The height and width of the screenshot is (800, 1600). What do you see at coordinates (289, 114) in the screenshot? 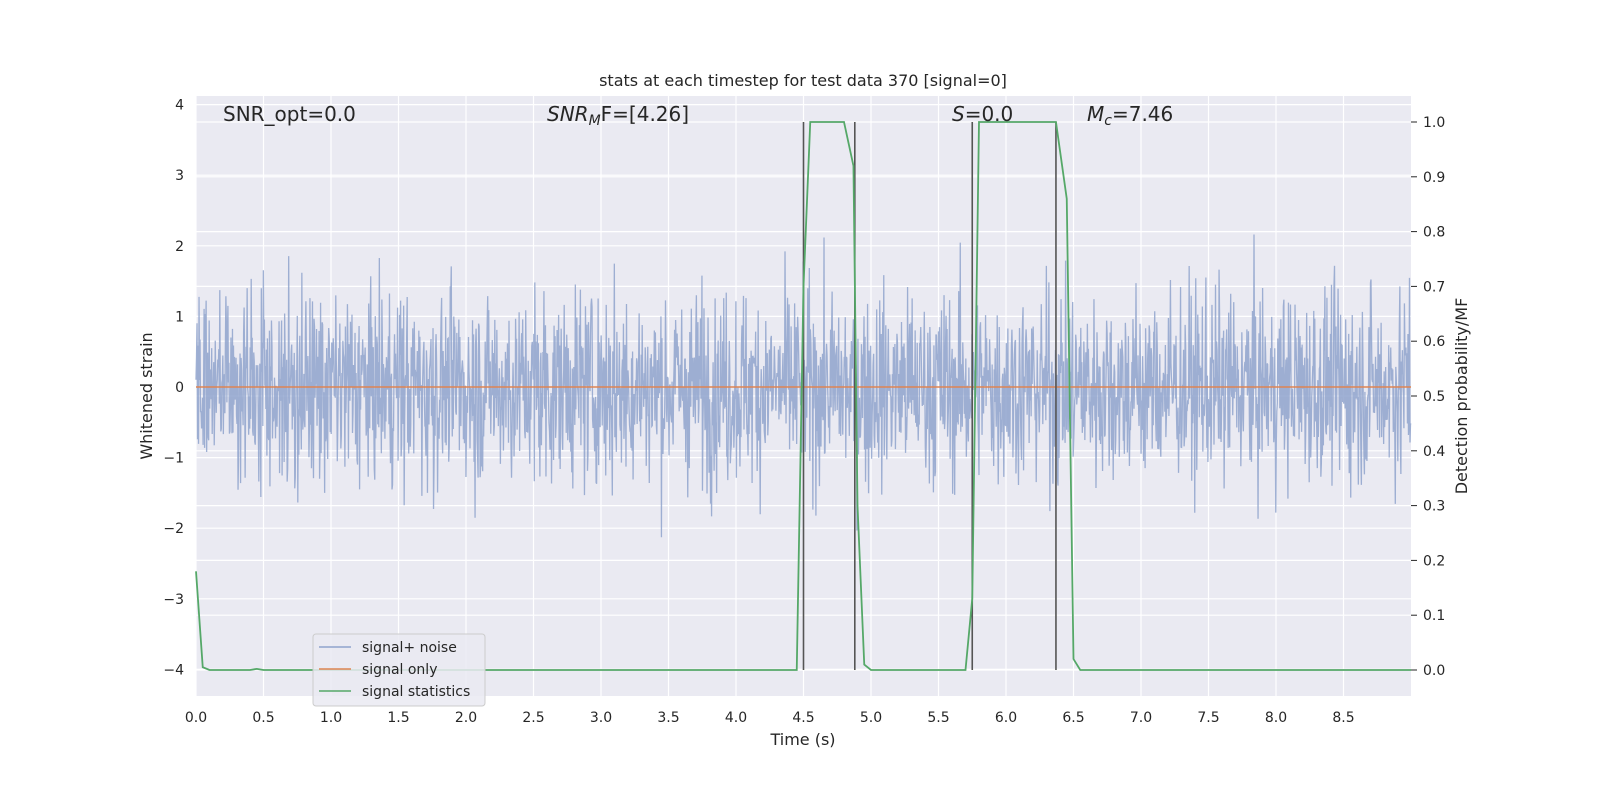
I see `annotation-0: SNR_opt=0.0` at bounding box center [289, 114].